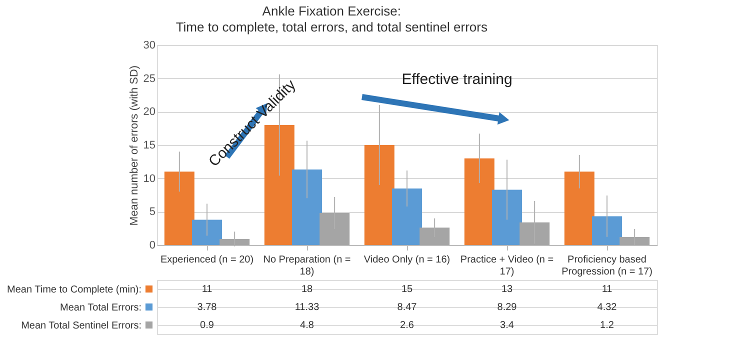 The height and width of the screenshot is (350, 750). I want to click on y-tick-label: 20, so click(149, 112).